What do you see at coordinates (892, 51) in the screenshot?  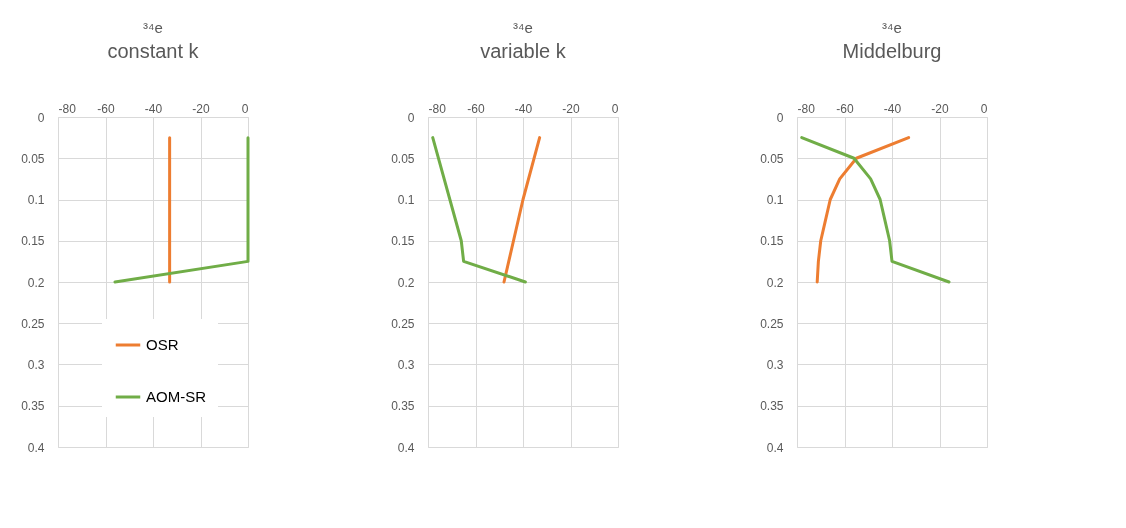 I see `chart-subtitle: Middelburg` at bounding box center [892, 51].